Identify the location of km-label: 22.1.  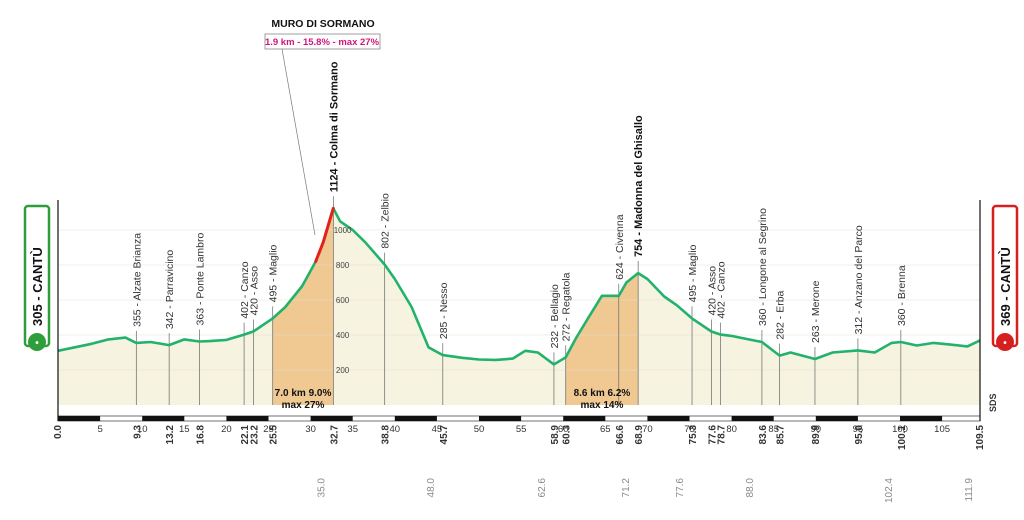
(245, 435).